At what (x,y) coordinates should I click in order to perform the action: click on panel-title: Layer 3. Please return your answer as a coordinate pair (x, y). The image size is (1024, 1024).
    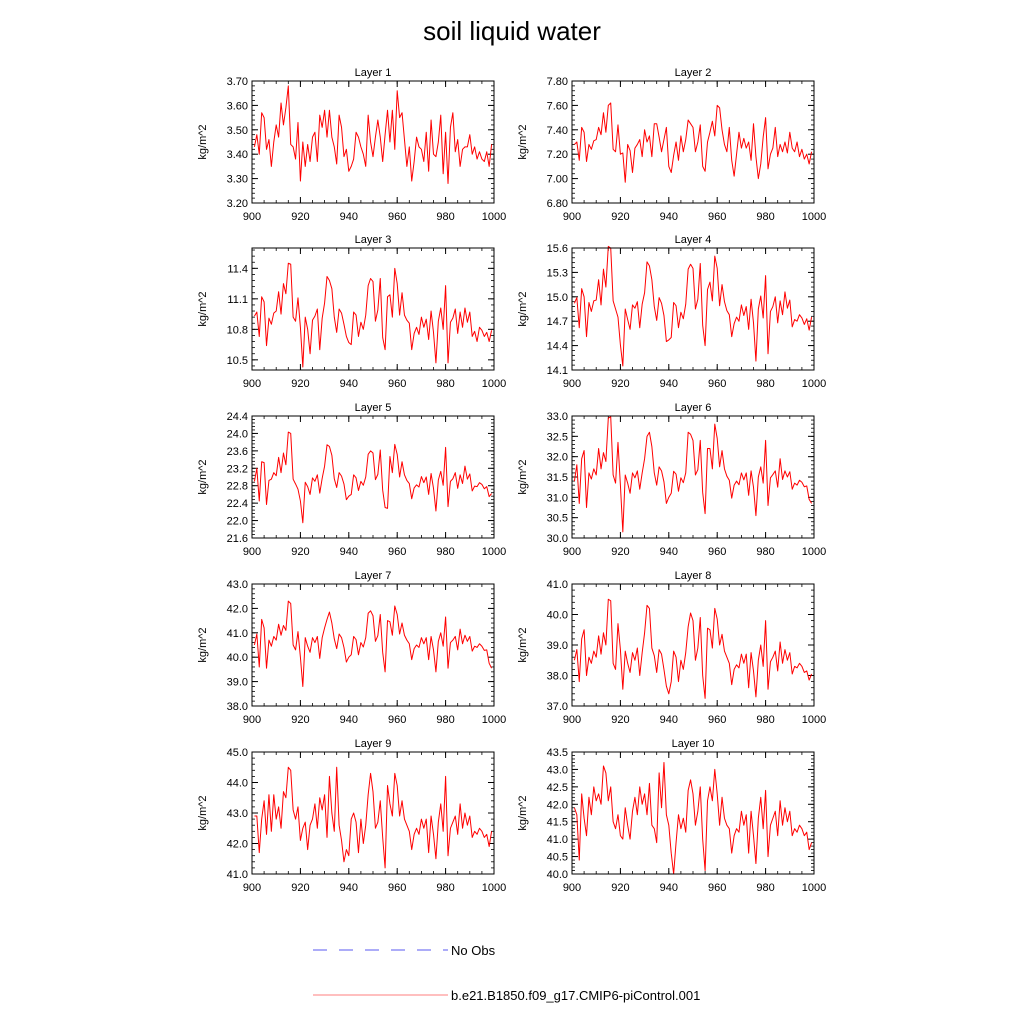
    Looking at the image, I should click on (373, 240).